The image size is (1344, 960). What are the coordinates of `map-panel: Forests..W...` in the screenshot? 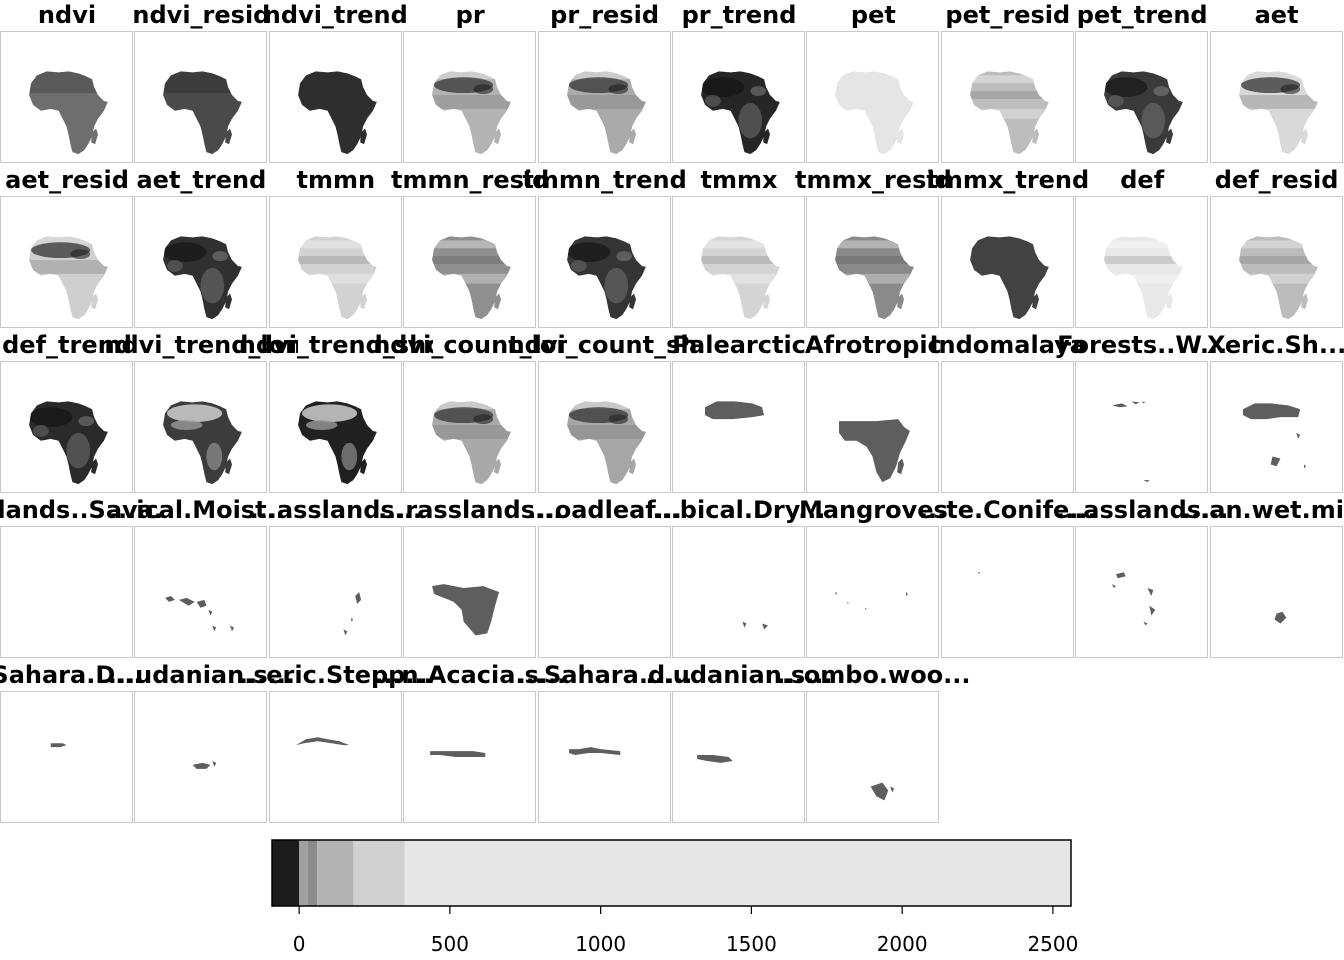 It's located at (1142, 412).